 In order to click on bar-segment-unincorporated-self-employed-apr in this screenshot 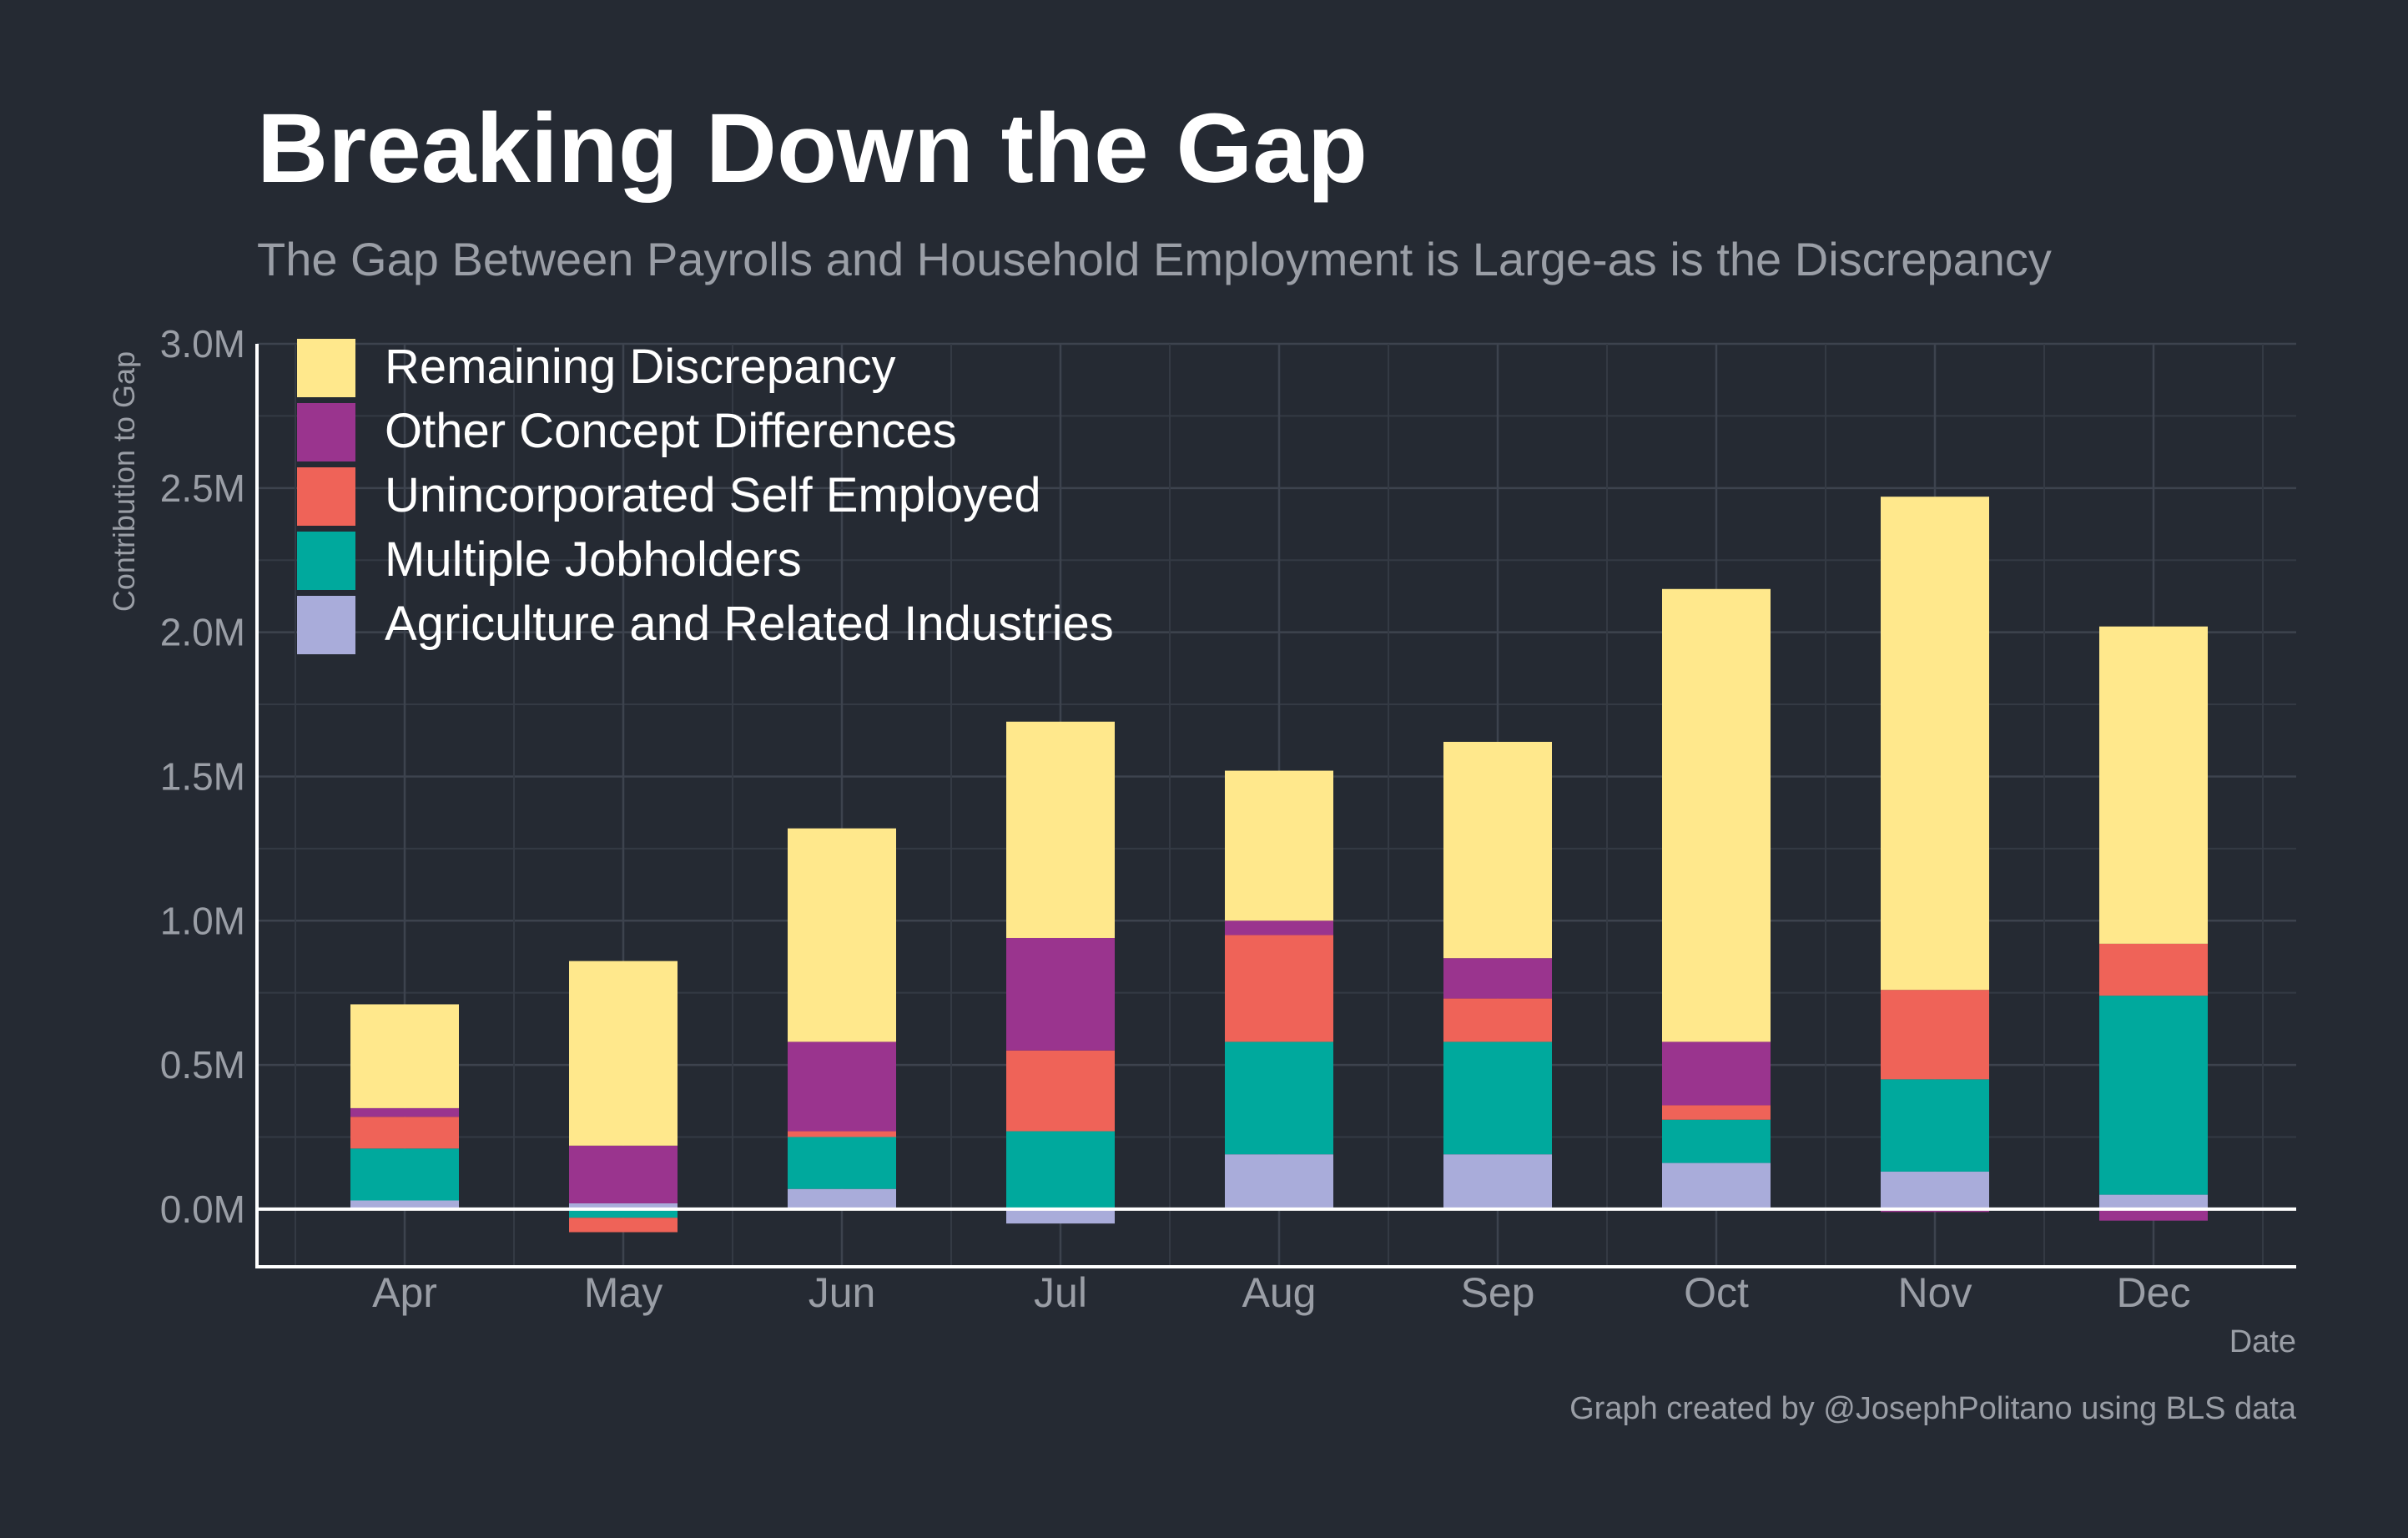, I will do `click(404, 1133)`.